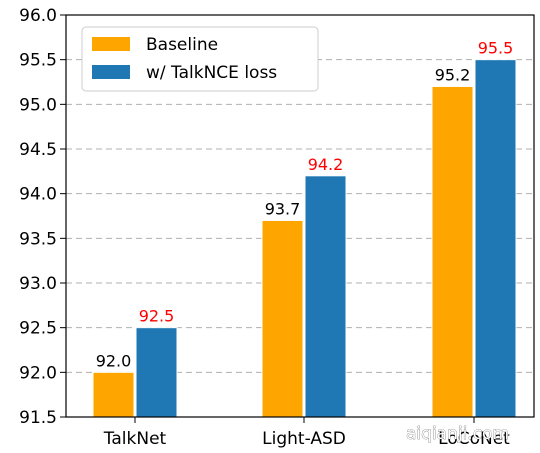 The width and height of the screenshot is (540, 453). I want to click on legend-box, so click(200, 59).